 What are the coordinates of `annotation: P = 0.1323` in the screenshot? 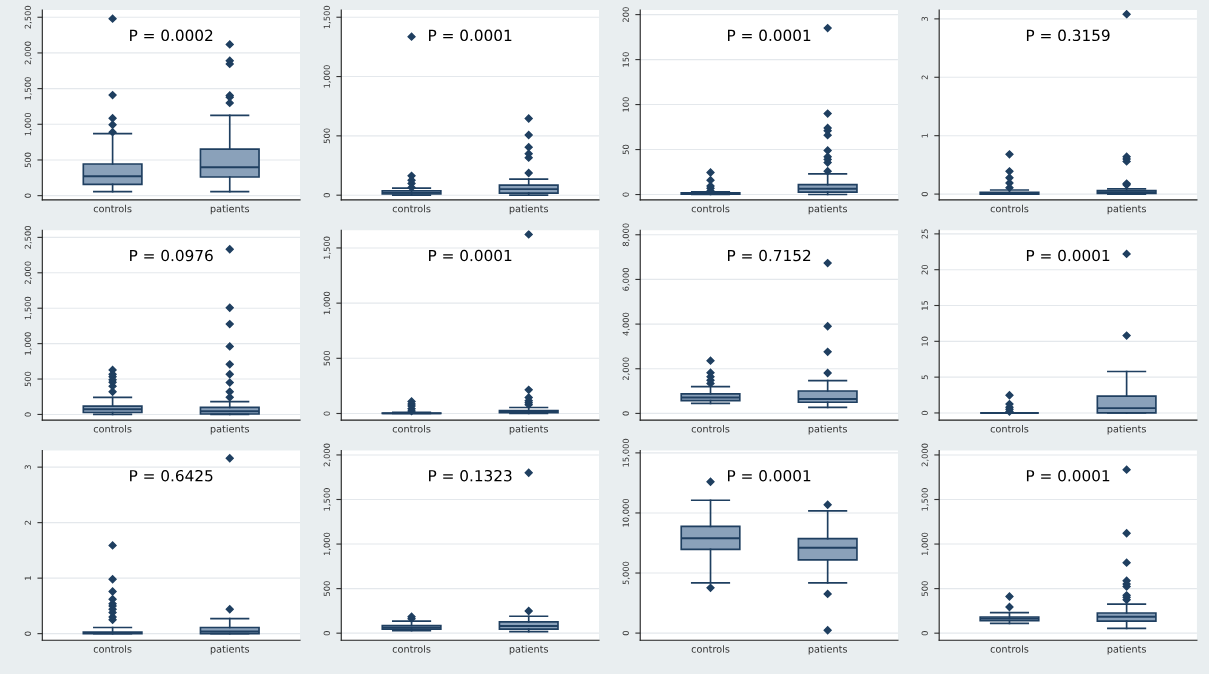 It's located at (470, 475).